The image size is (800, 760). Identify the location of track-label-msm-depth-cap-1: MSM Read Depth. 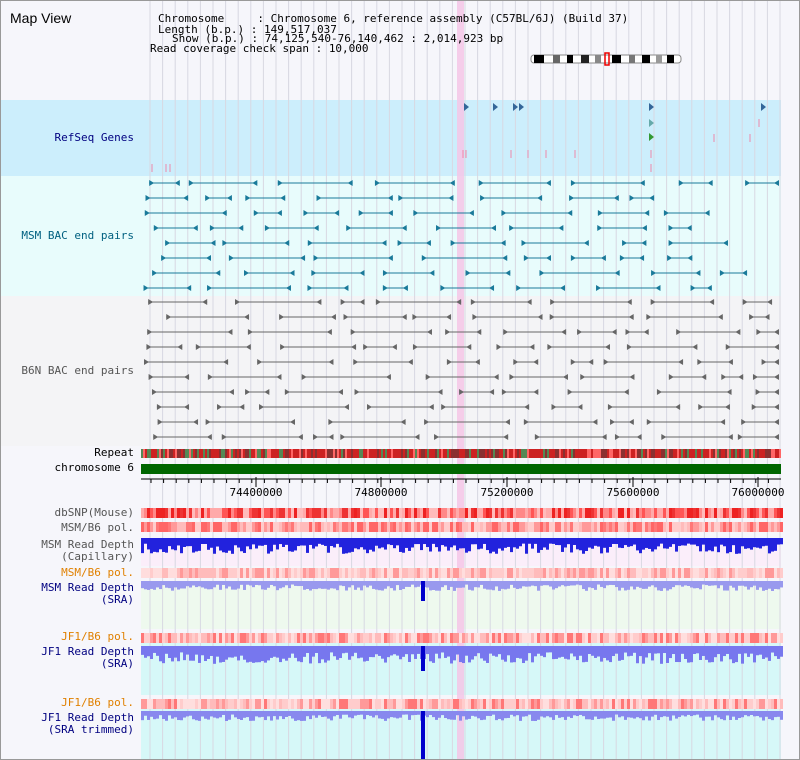
(87, 544).